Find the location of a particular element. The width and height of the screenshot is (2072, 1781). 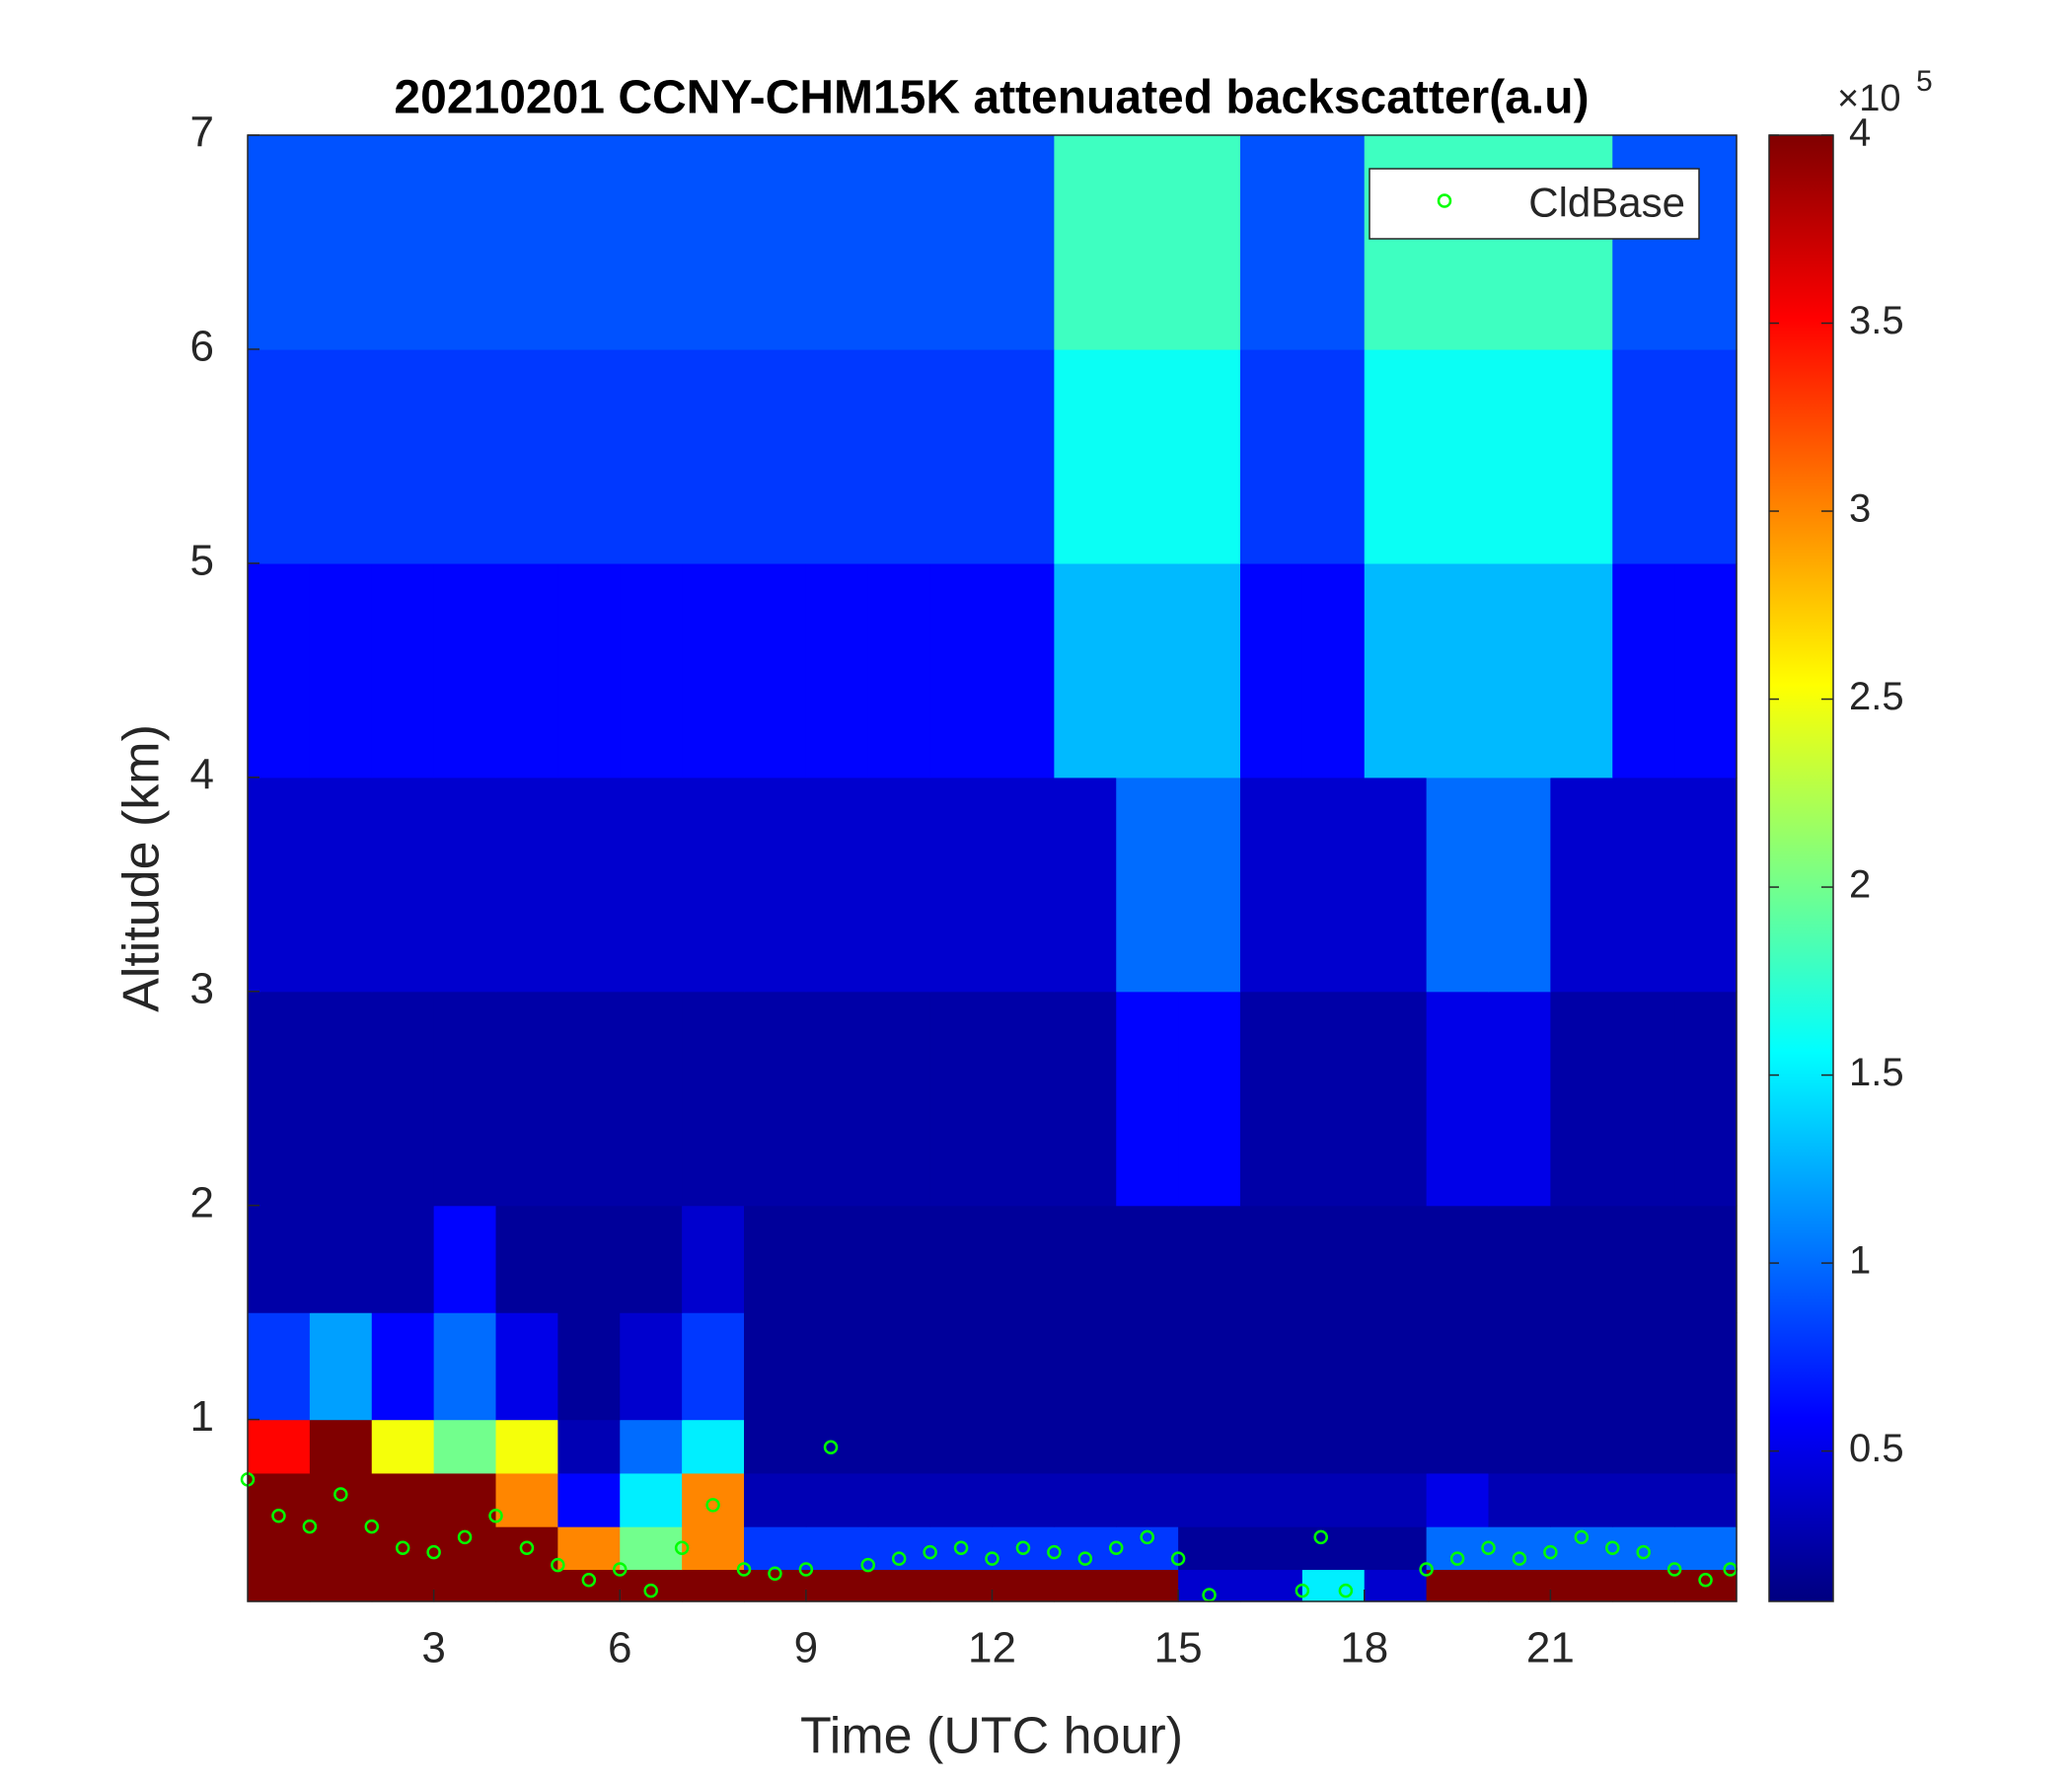

x-tick-label: 18 is located at coordinates (1364, 1648).